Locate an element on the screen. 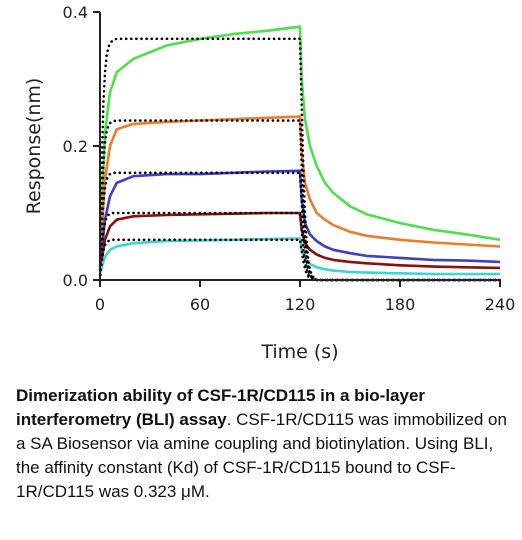  x-tick-label: 120 is located at coordinates (300, 304).